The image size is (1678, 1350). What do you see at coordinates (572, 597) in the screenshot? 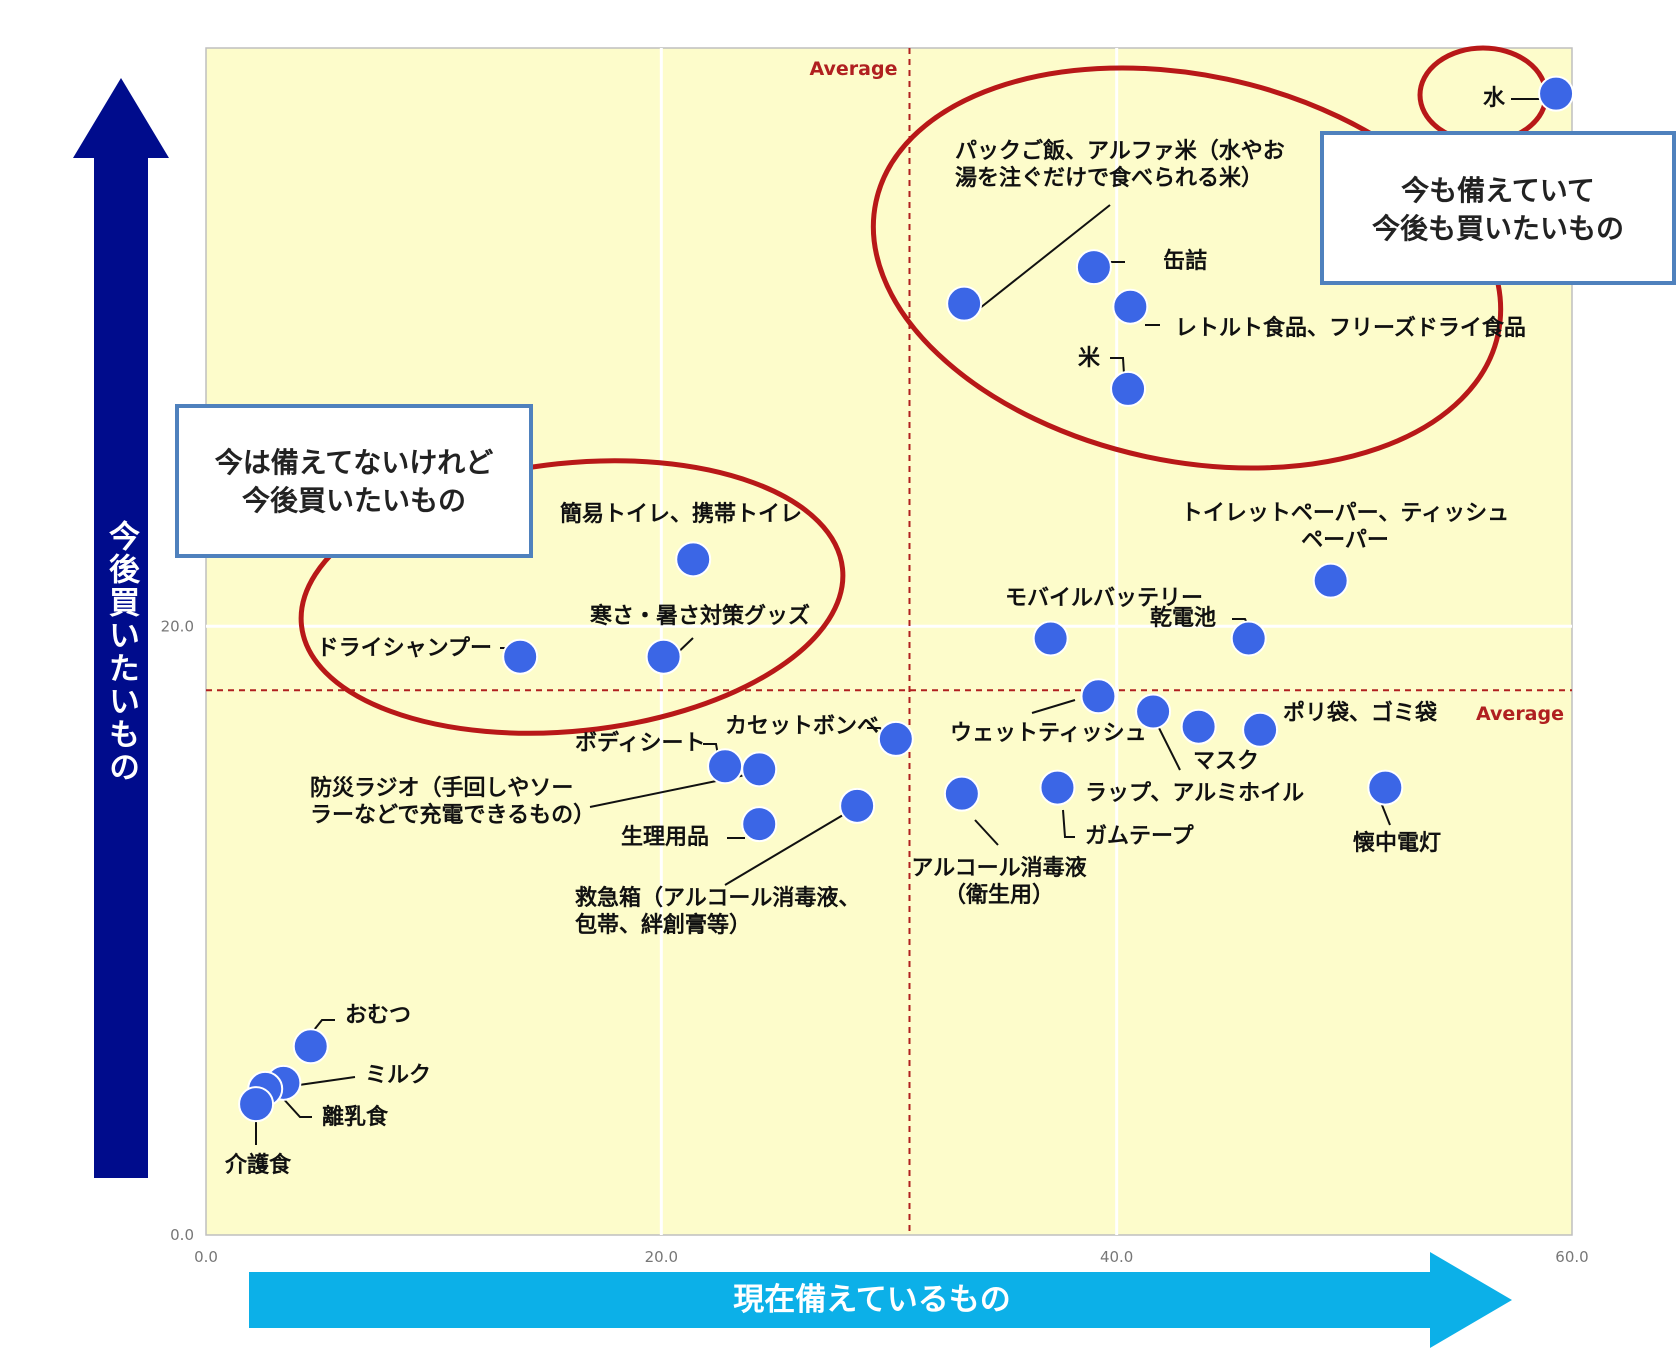
I see `highlight-ellipse-upper-left` at bounding box center [572, 597].